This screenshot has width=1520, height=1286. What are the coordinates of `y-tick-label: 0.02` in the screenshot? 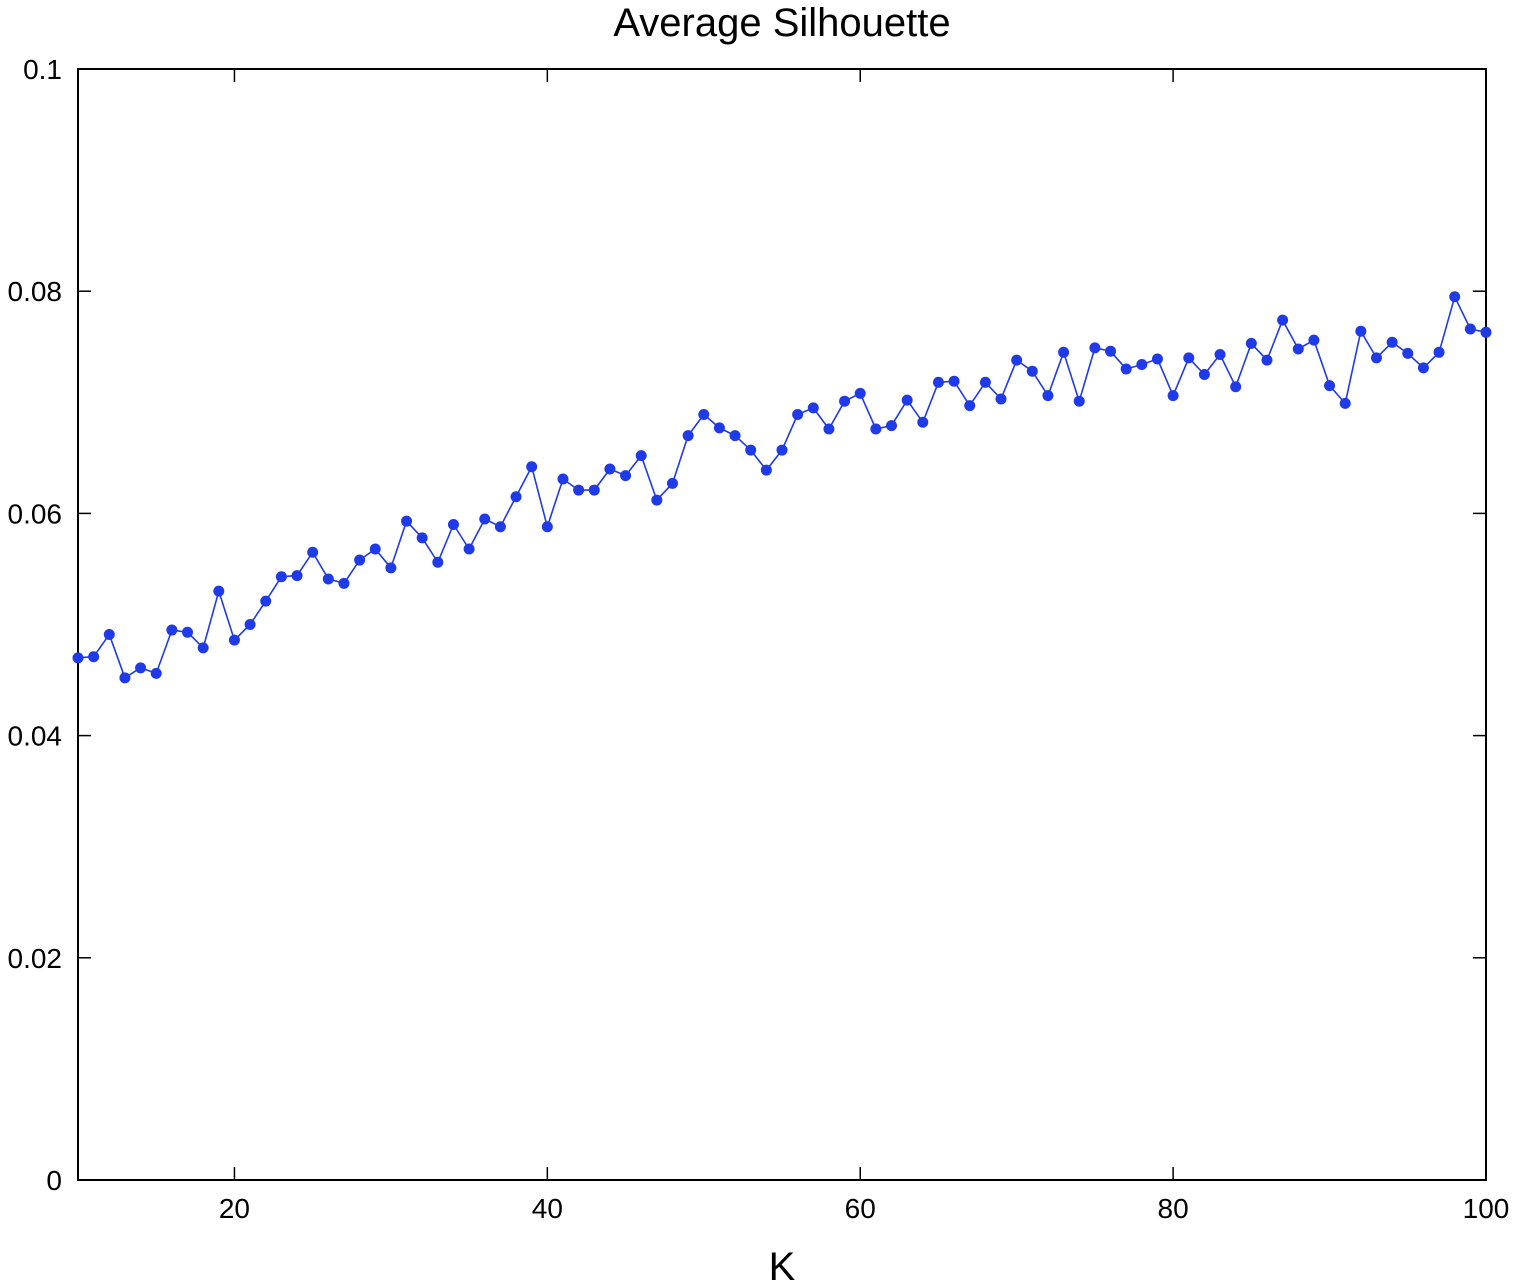 It's located at (35, 958).